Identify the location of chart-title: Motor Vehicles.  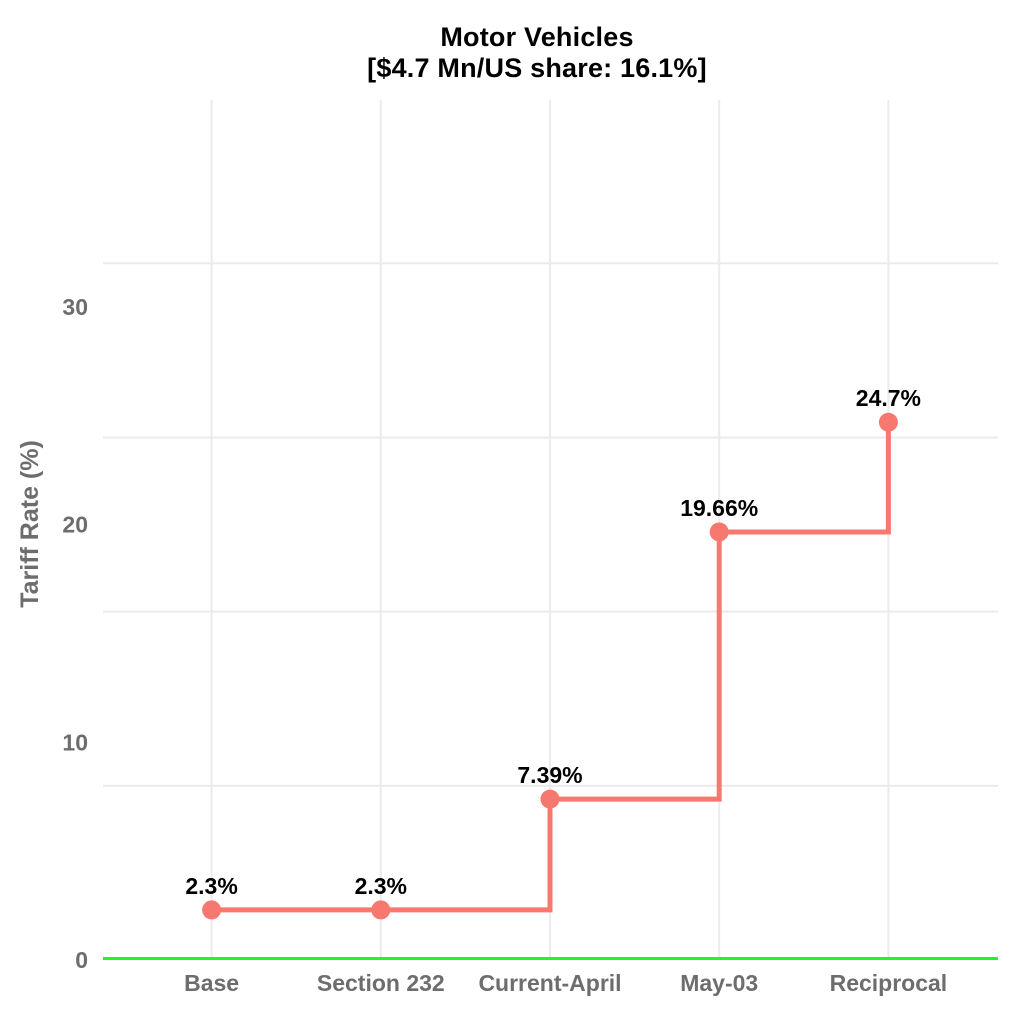
(537, 37).